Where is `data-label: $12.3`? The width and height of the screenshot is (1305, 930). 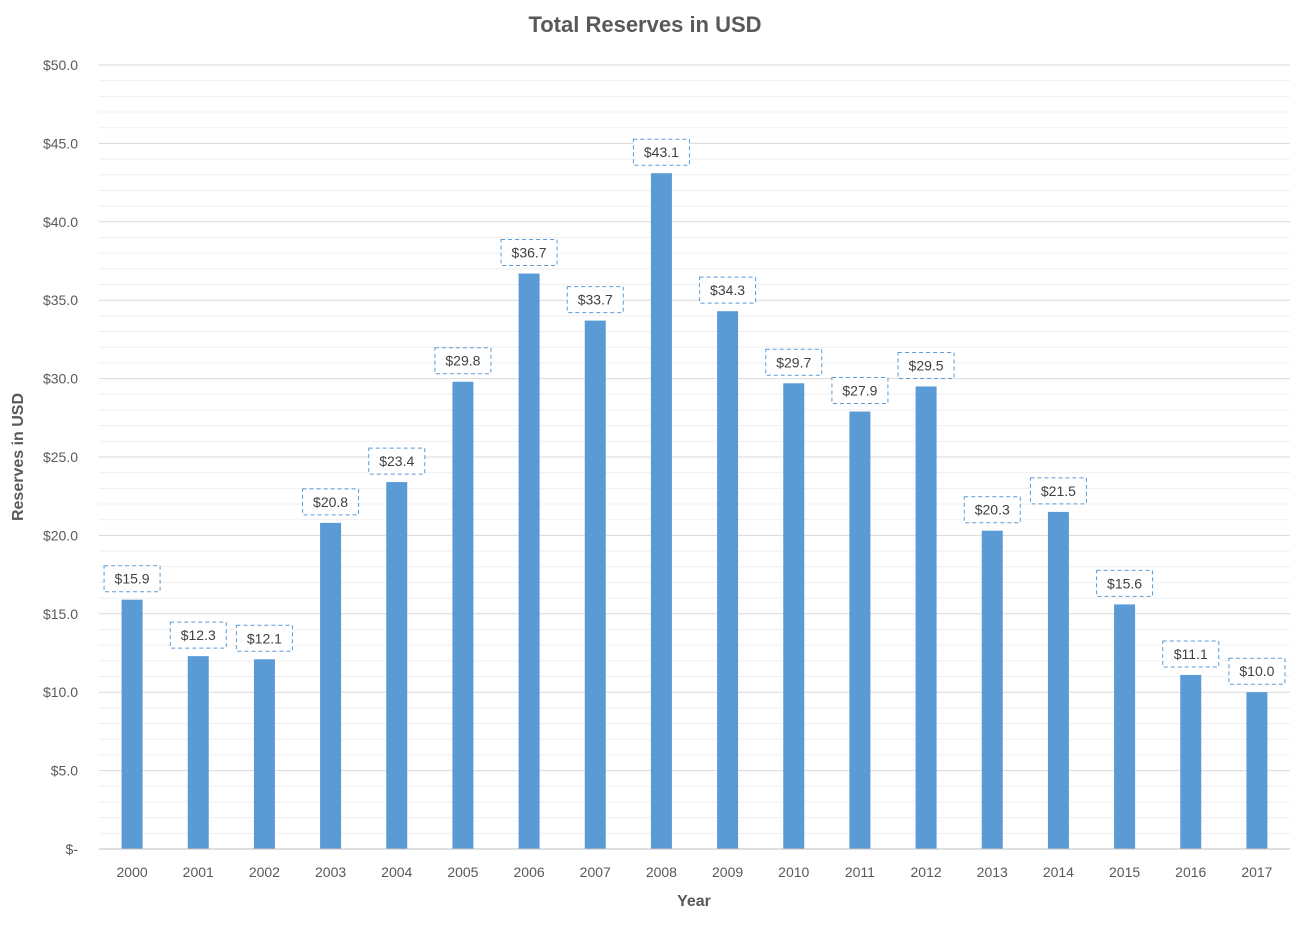 data-label: $12.3 is located at coordinates (198, 635).